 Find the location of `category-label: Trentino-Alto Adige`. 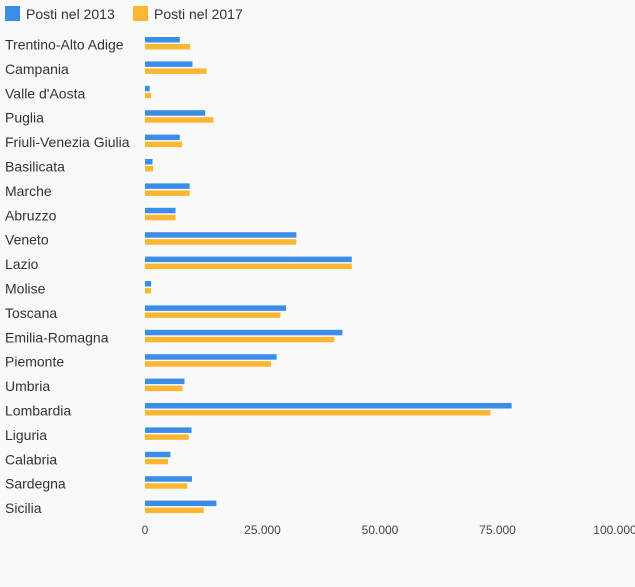

category-label: Trentino-Alto Adige is located at coordinates (64, 45).